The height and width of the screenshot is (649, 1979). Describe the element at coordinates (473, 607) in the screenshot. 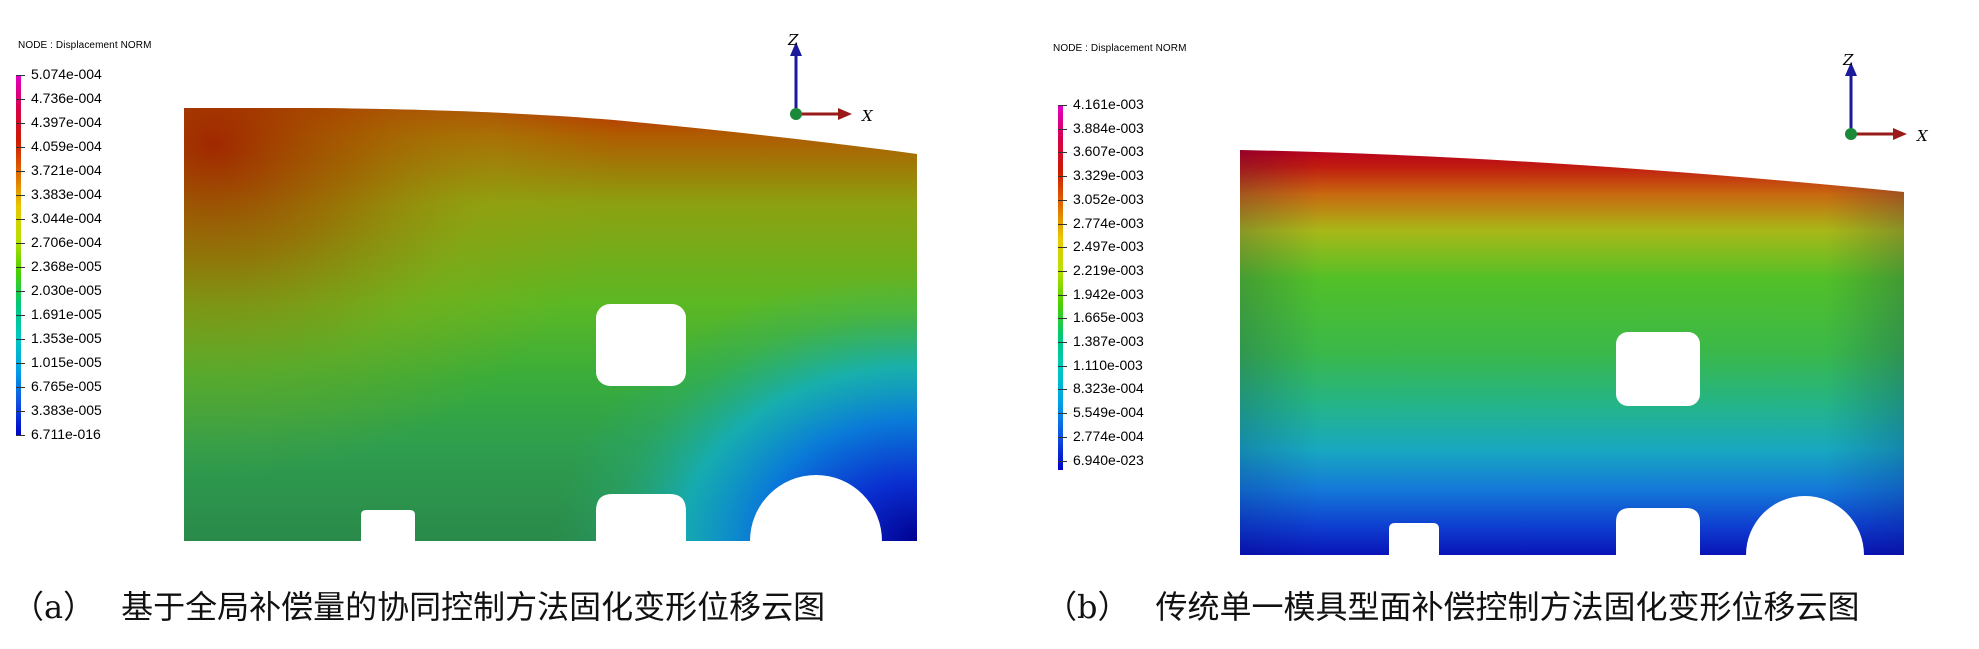

I see `caption-text: 基于全局补偿量的协同控制方法固化变形位移云图` at that location.